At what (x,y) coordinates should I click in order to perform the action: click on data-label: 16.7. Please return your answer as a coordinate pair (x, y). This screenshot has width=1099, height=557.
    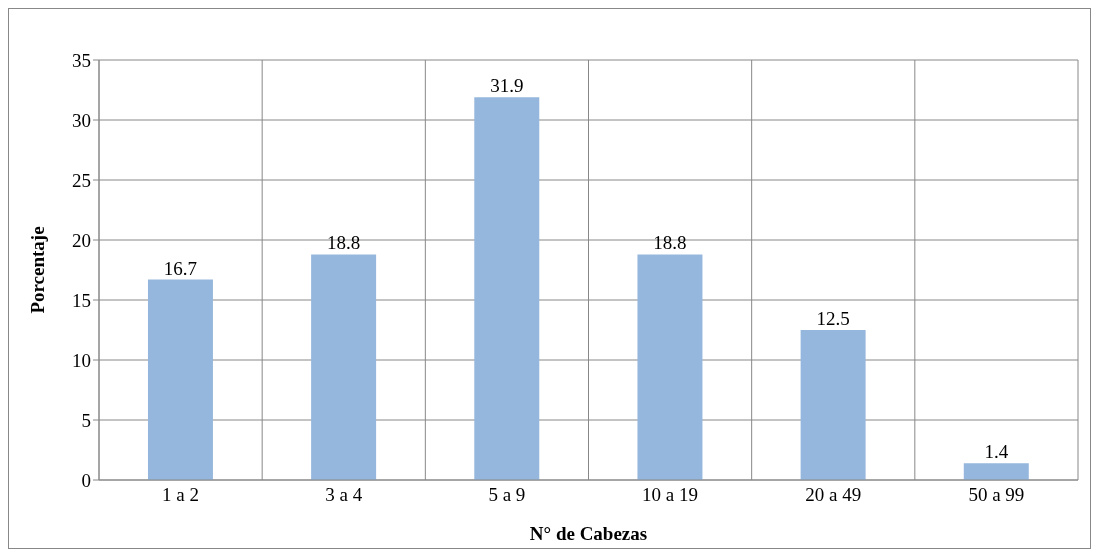
    Looking at the image, I should click on (180, 268).